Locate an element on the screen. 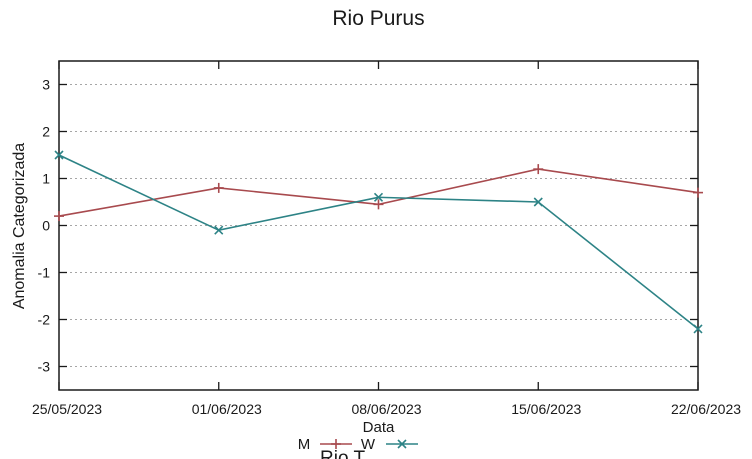 The height and width of the screenshot is (459, 752). xtick-label: 15/06/2023 is located at coordinates (546, 409).